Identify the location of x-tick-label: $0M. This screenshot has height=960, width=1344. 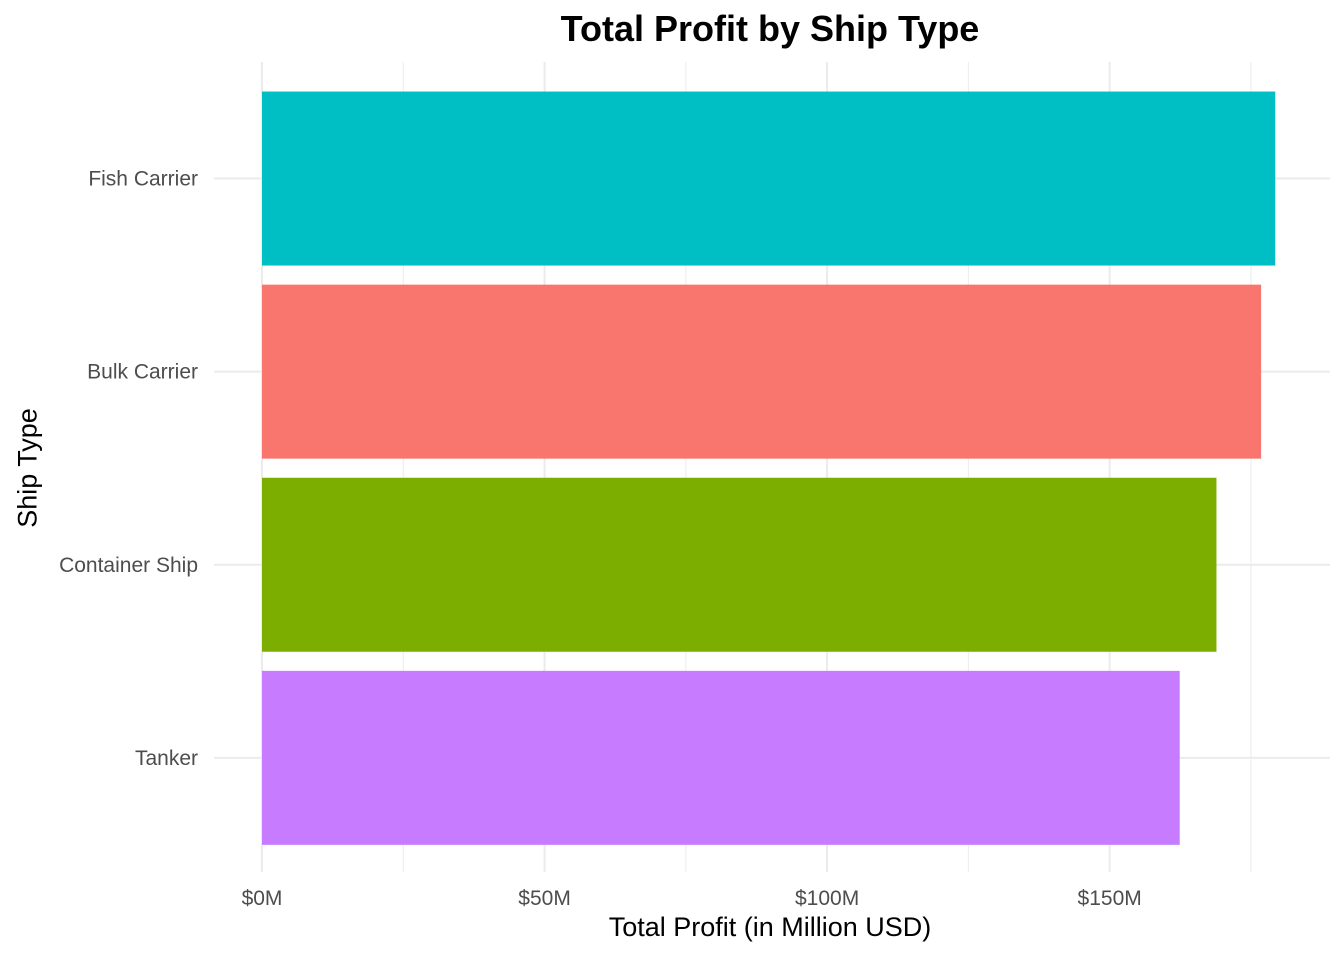
(262, 898).